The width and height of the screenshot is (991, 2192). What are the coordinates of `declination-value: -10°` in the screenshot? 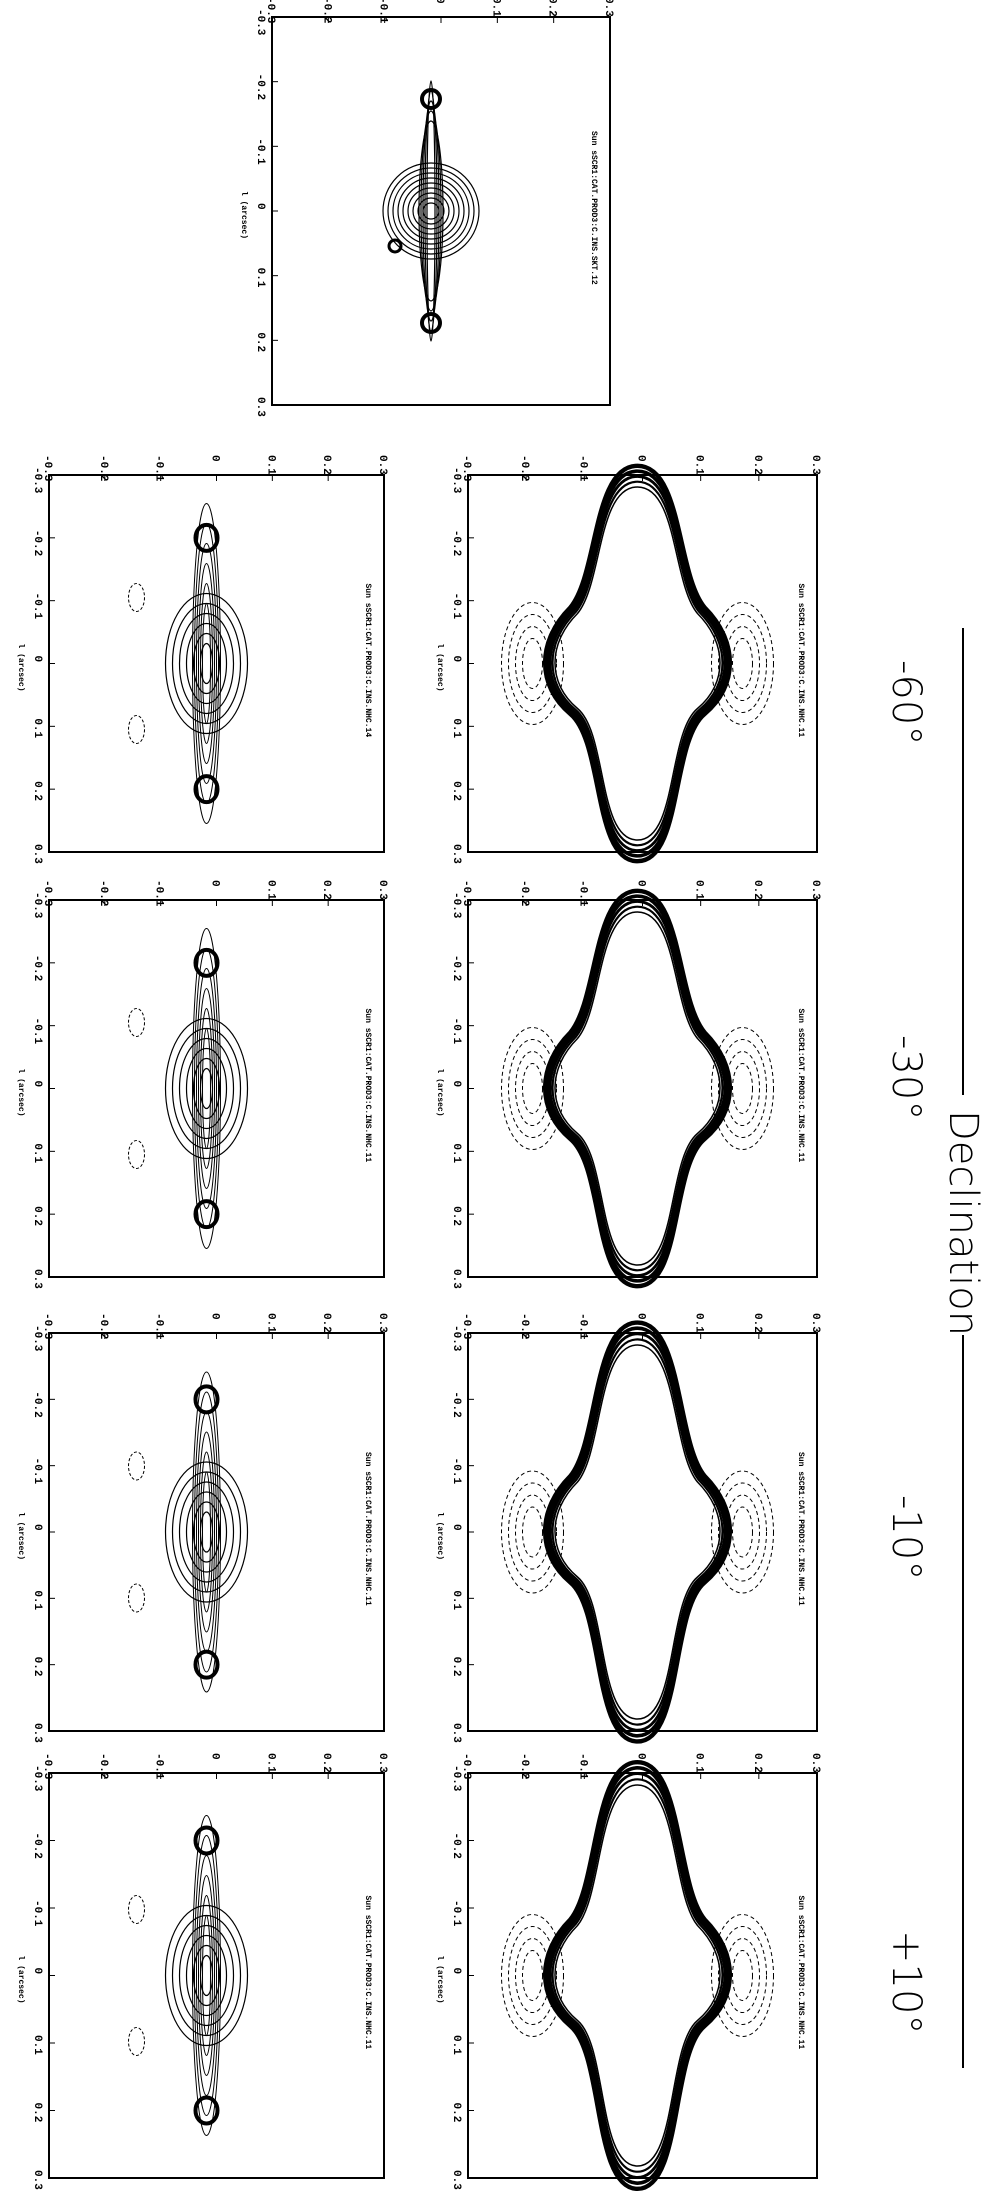 It's located at (906, 1537).